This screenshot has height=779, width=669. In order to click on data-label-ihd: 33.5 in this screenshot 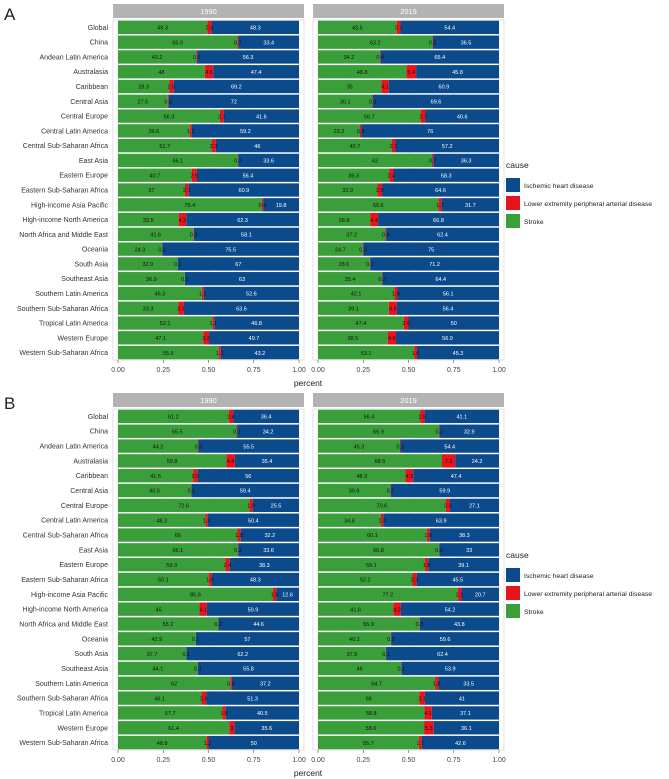, I will do `click(468, 684)`.